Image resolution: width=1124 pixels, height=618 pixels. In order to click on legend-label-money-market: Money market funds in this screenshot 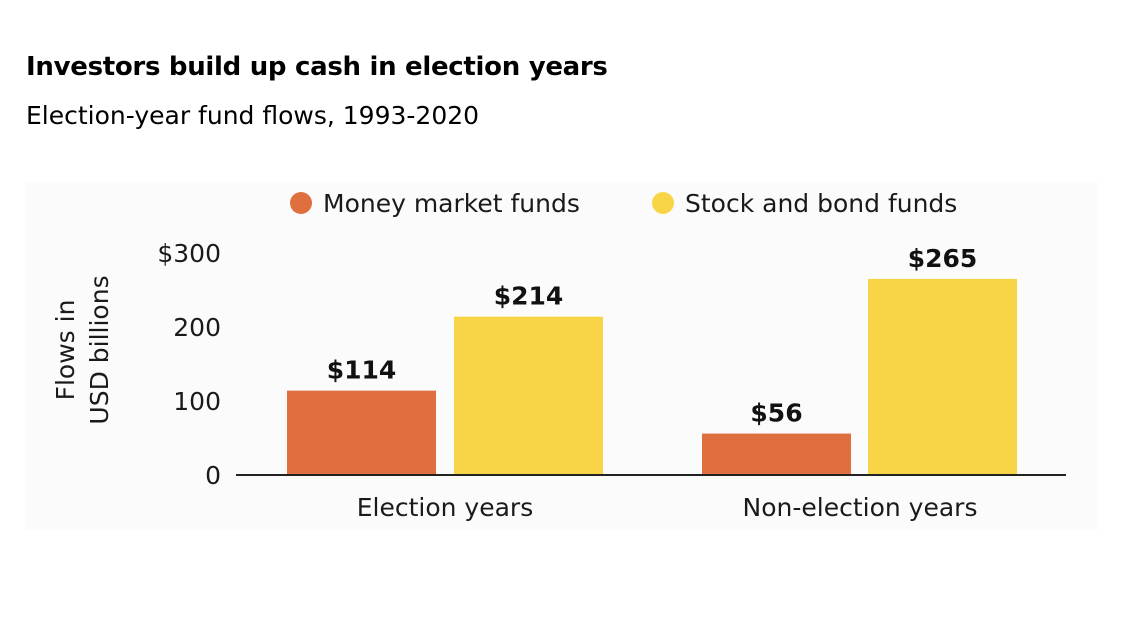, I will do `click(451, 203)`.